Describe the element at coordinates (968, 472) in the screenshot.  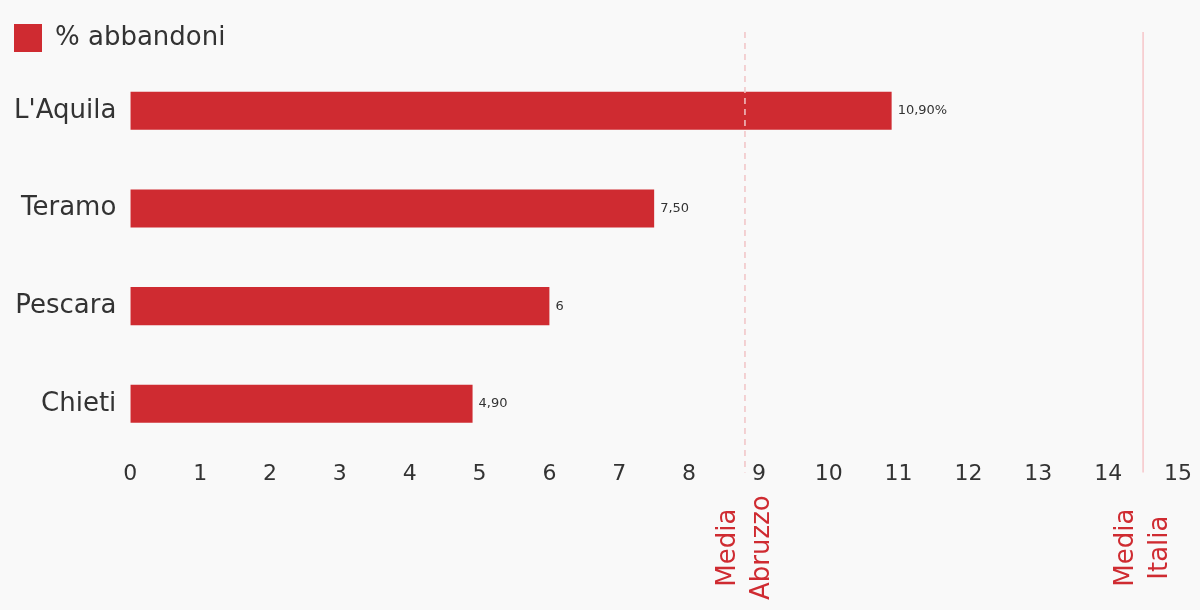
I see `x-tick-label: 12` at that location.